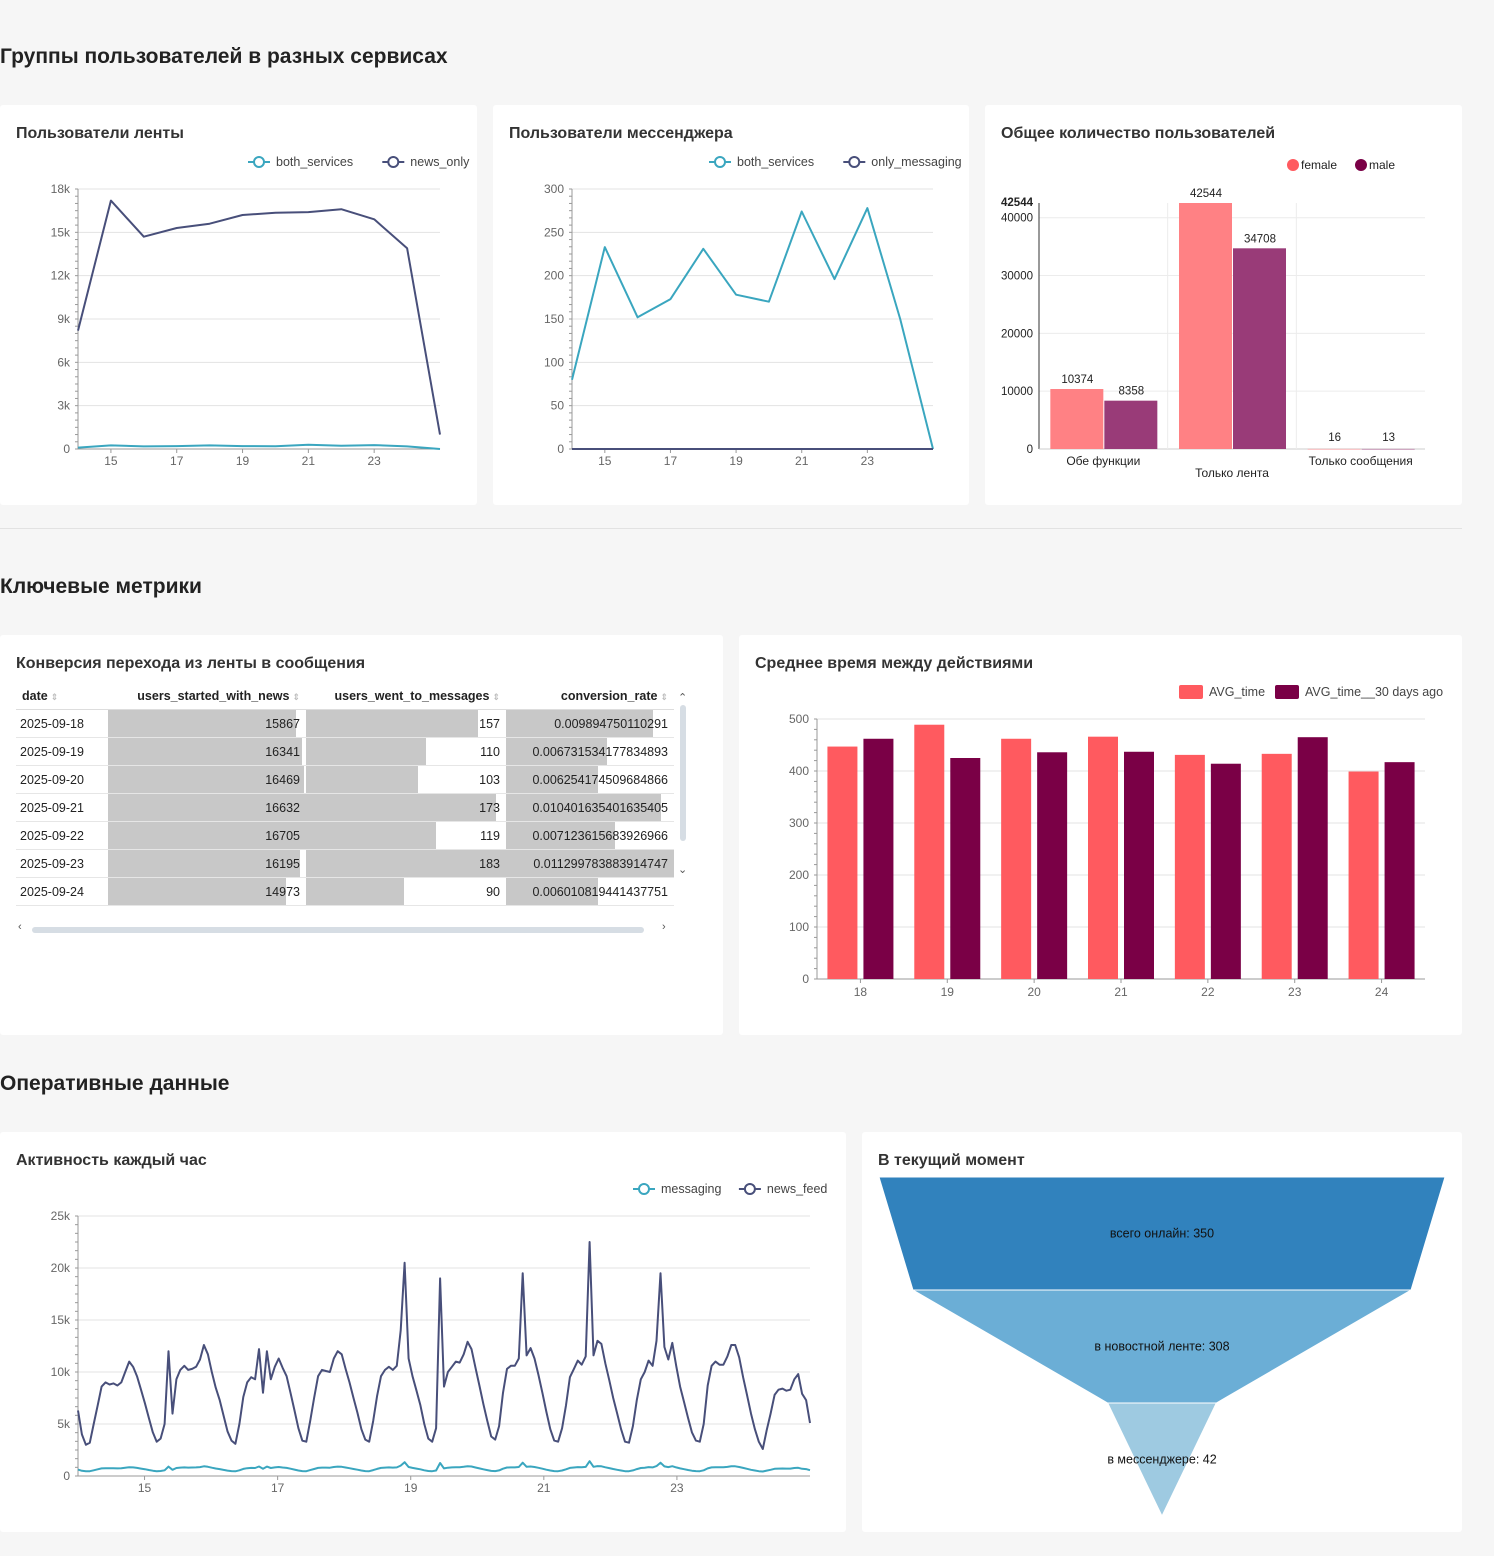 The height and width of the screenshot is (1556, 1494). What do you see at coordinates (282, 723) in the screenshot?
I see `cell-value: 15867` at bounding box center [282, 723].